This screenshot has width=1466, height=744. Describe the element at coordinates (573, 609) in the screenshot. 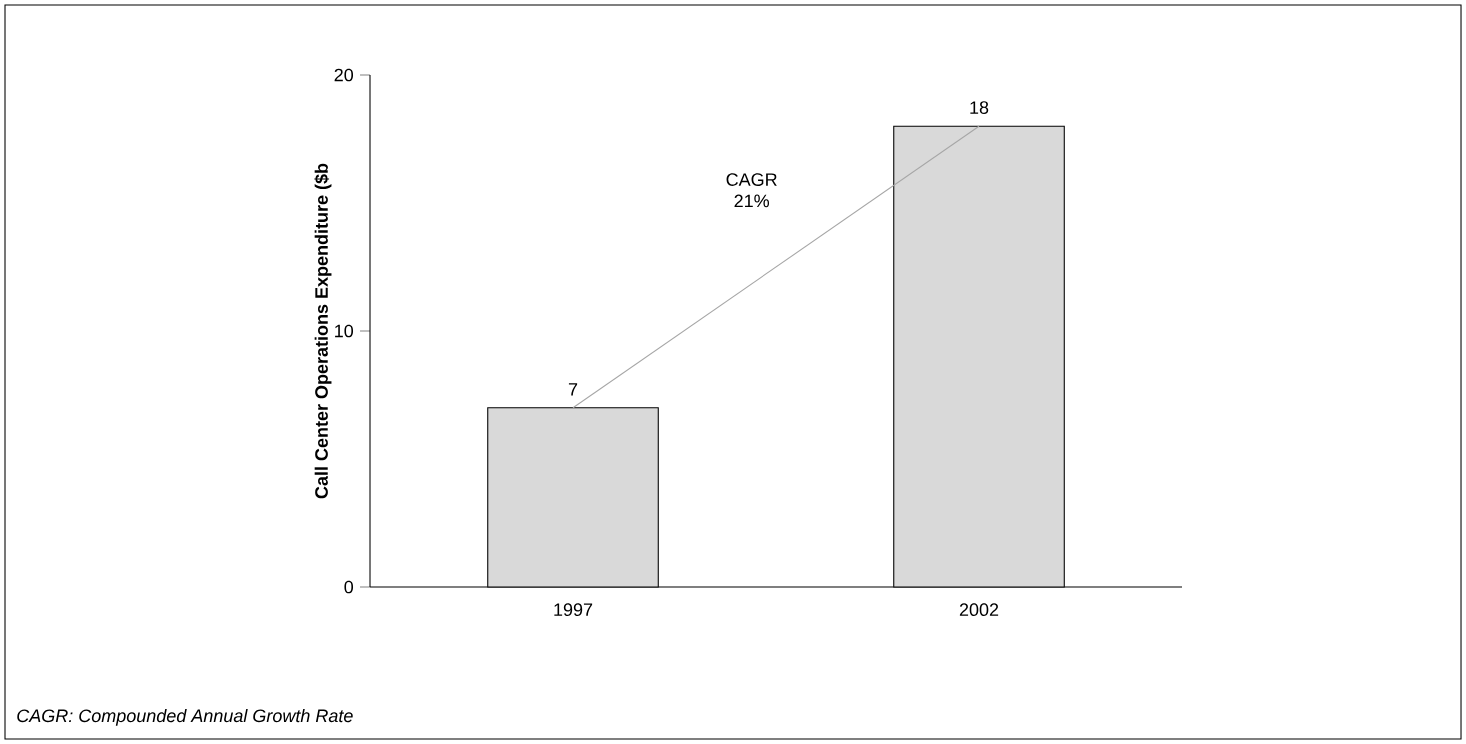

I see `x-tick-label: 1997` at that location.